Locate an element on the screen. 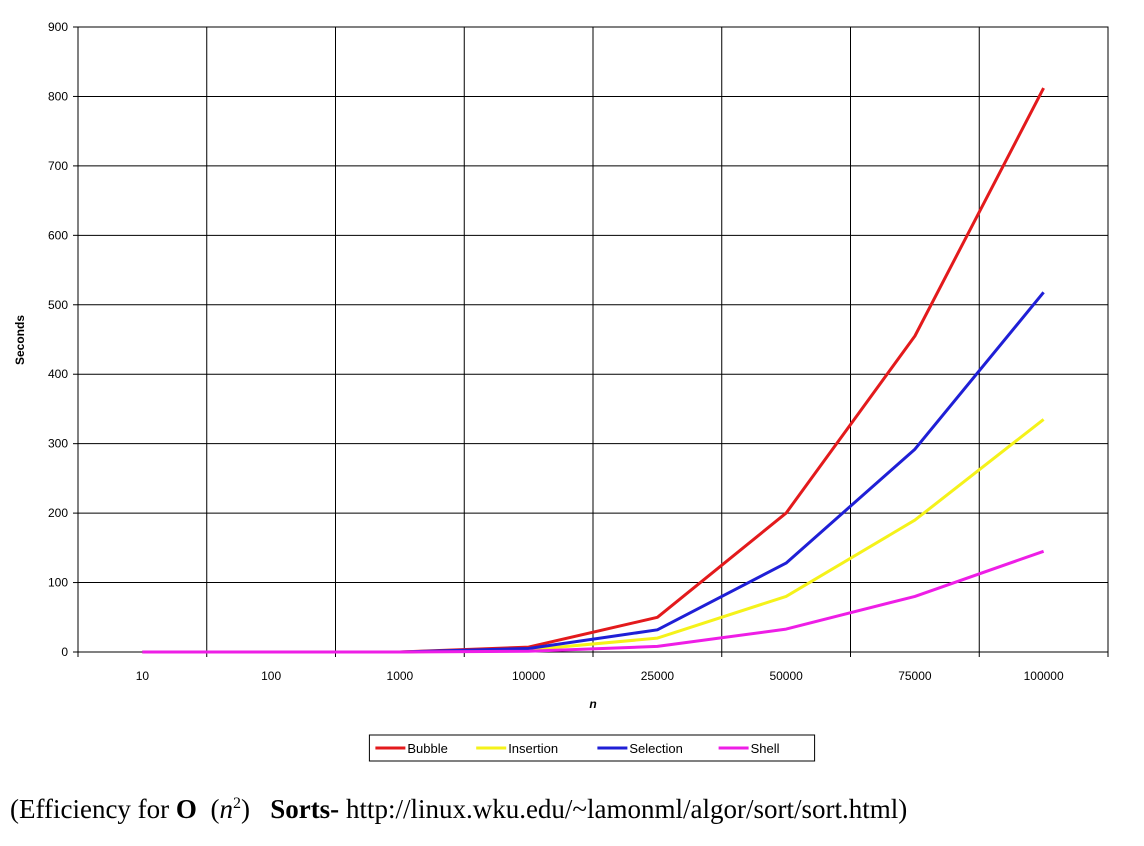 The width and height of the screenshot is (1144, 846). y-tick-label: 200 is located at coordinates (58, 513).